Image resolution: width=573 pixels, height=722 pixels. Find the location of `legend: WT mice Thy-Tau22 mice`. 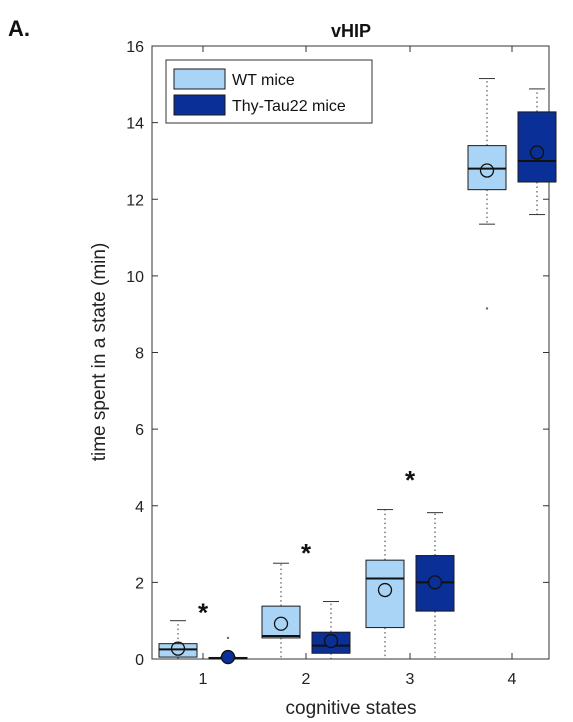

legend: WT mice Thy-Tau22 mice is located at coordinates (269, 91).